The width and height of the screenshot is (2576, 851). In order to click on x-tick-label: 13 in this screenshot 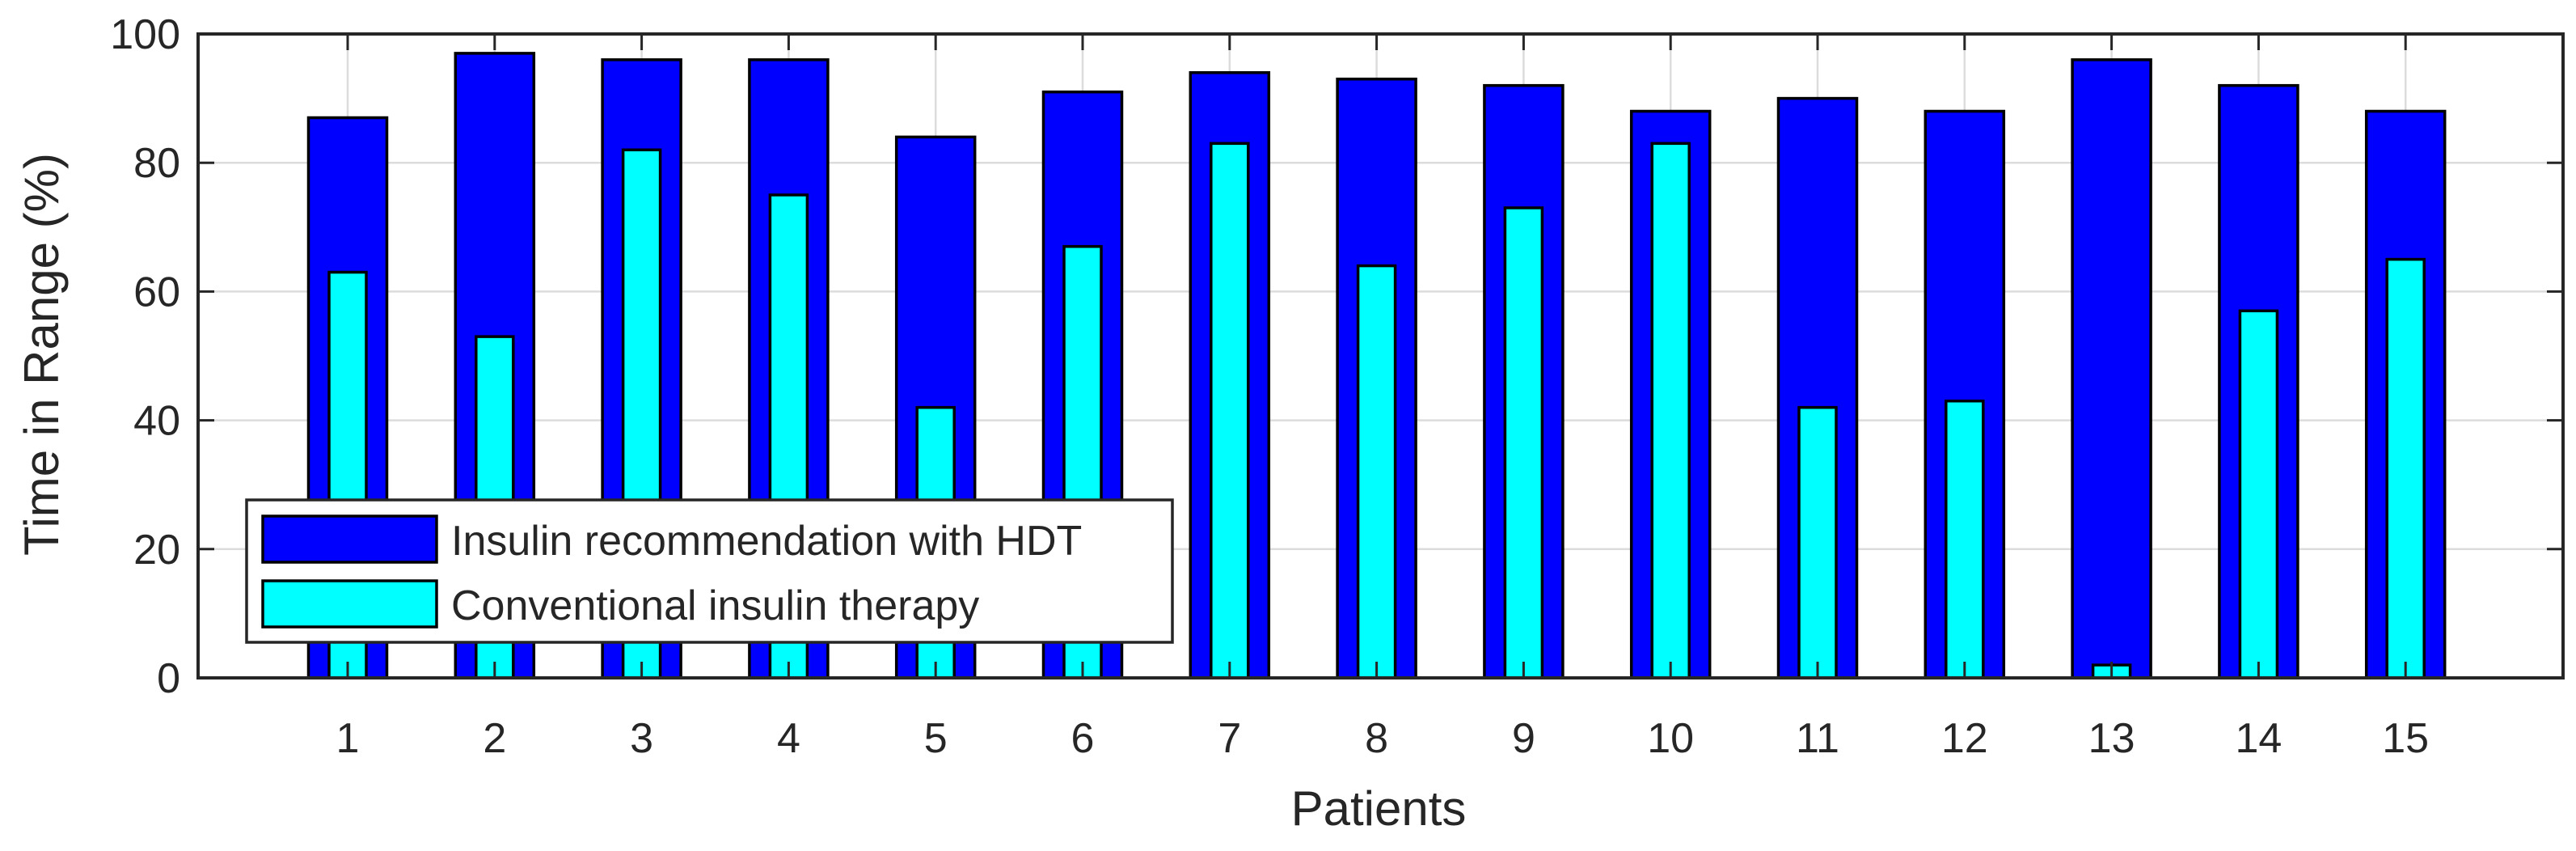, I will do `click(2111, 738)`.